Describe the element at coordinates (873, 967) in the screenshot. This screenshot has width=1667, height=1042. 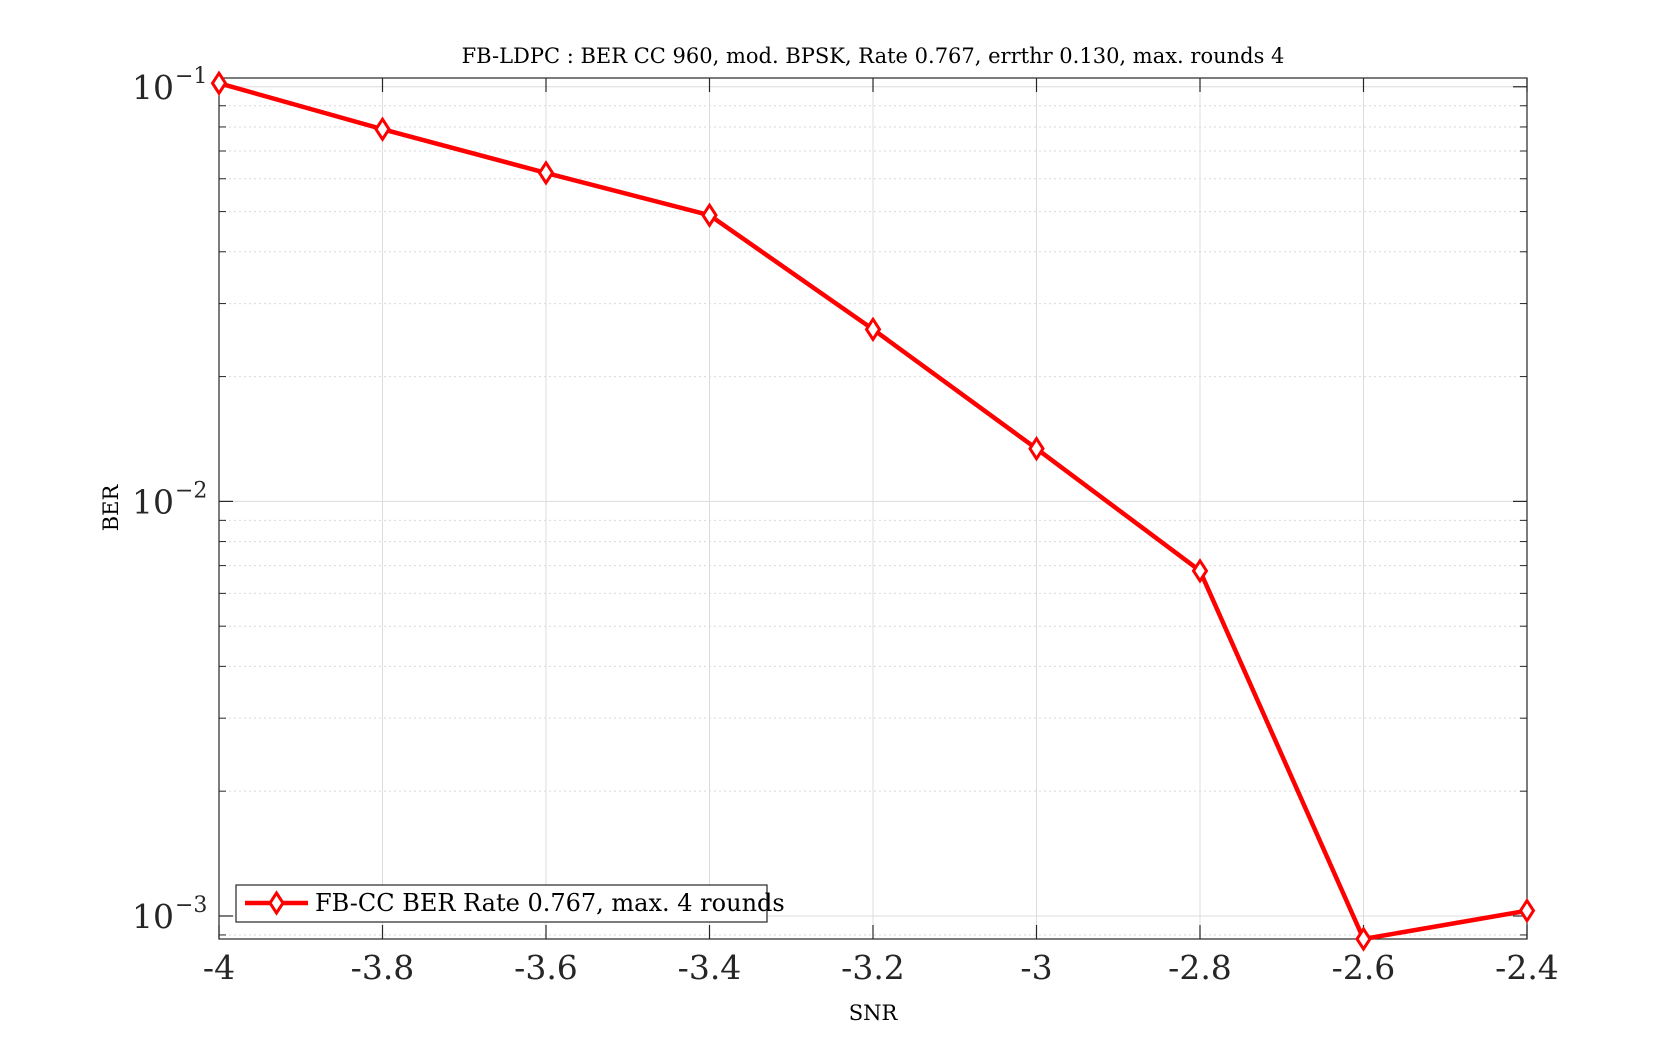
I see `x-tick-label: -3.2` at that location.